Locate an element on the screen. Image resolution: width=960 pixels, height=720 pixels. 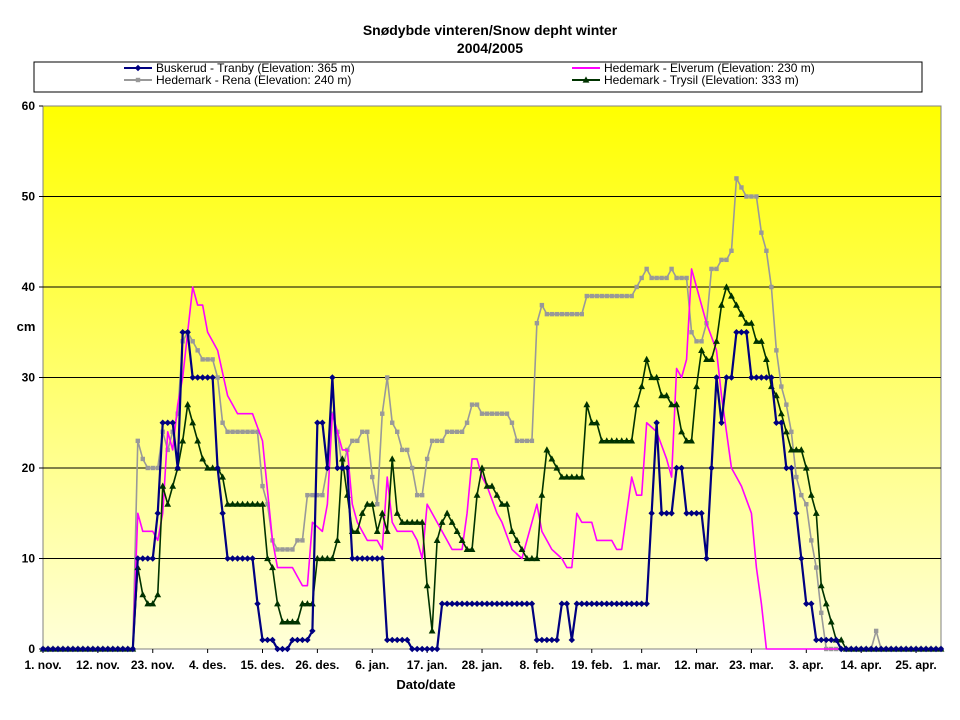
x-tick-label: 12. mar. is located at coordinates (696, 665).